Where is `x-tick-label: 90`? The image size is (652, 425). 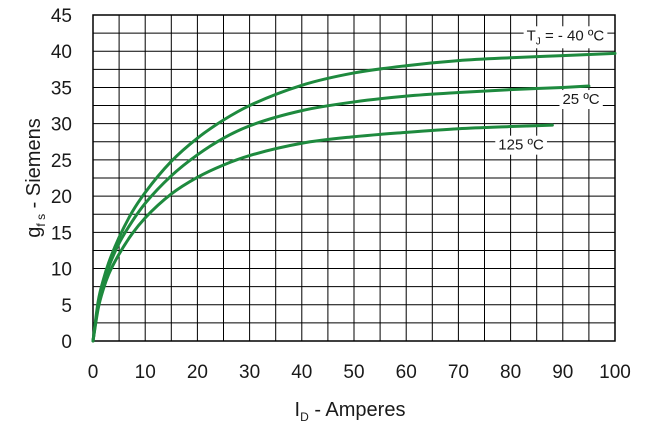 x-tick-label: 90 is located at coordinates (562, 372).